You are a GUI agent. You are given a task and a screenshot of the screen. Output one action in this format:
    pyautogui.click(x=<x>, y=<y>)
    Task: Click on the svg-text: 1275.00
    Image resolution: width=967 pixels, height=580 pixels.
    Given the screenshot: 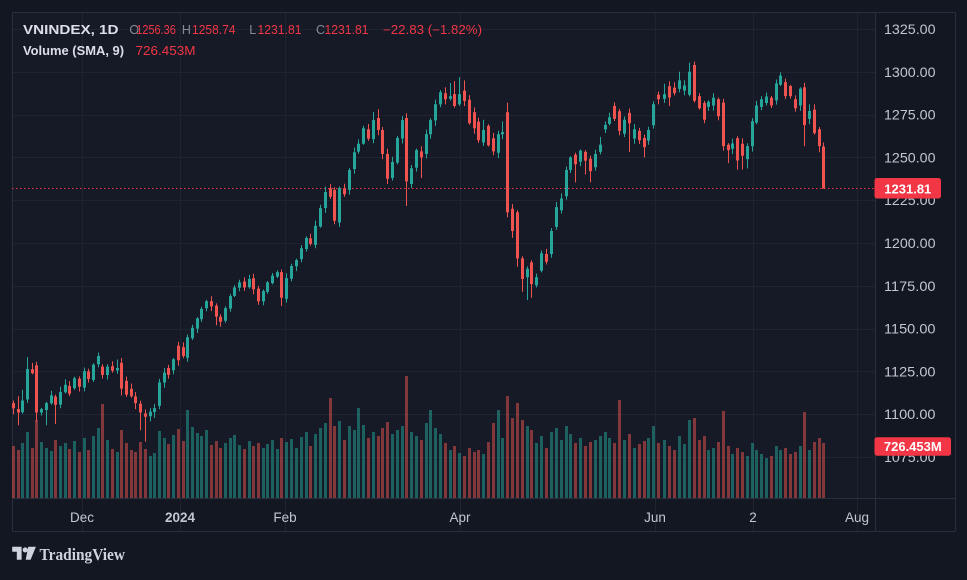 What is the action you would take?
    pyautogui.click(x=910, y=115)
    